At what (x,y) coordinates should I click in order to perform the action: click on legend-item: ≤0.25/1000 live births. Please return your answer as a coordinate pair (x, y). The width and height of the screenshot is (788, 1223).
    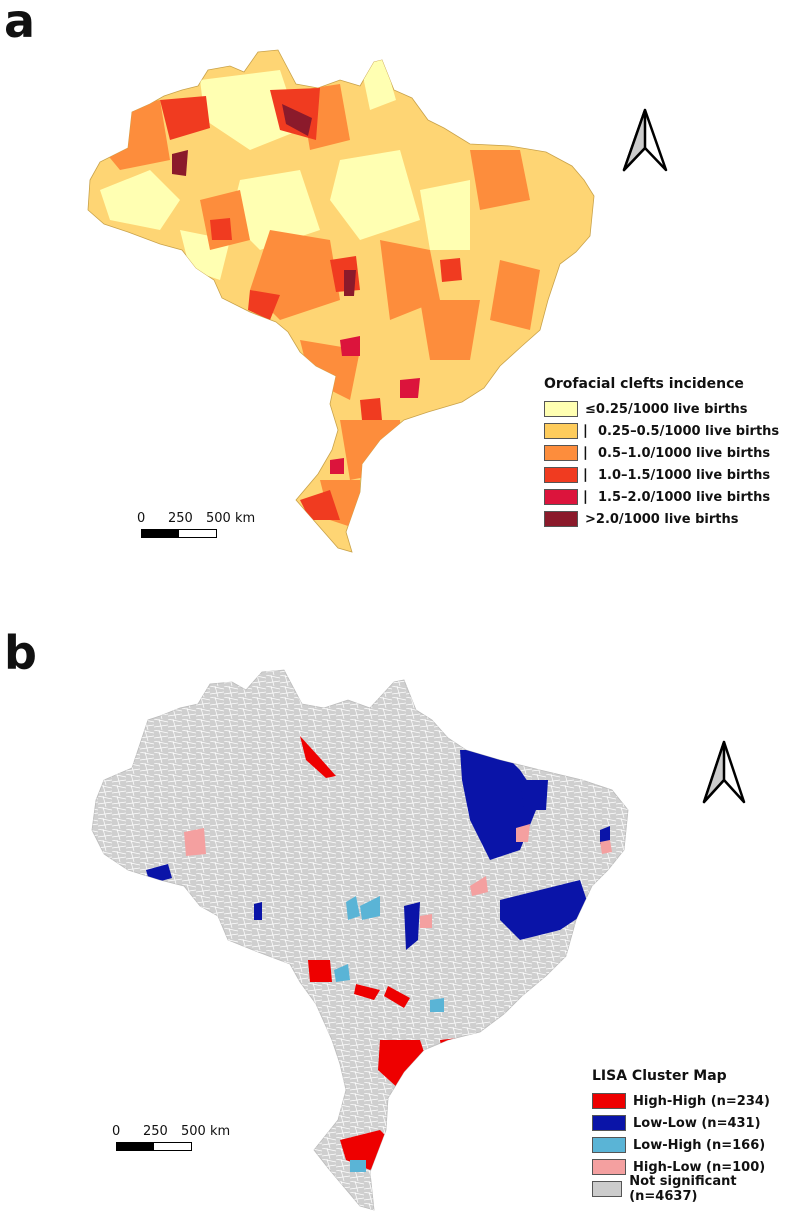
    Looking at the image, I should click on (661, 409).